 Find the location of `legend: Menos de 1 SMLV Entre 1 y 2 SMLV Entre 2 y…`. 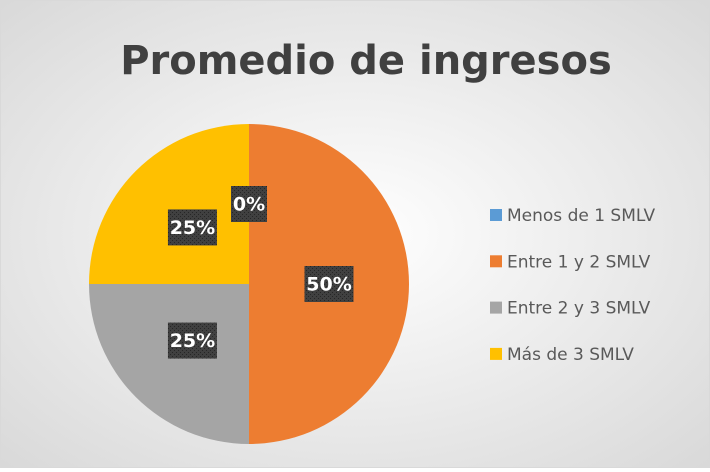

legend: Menos de 1 SMLV Entre 1 y 2 SMLV Entre 2 y… is located at coordinates (572, 285).